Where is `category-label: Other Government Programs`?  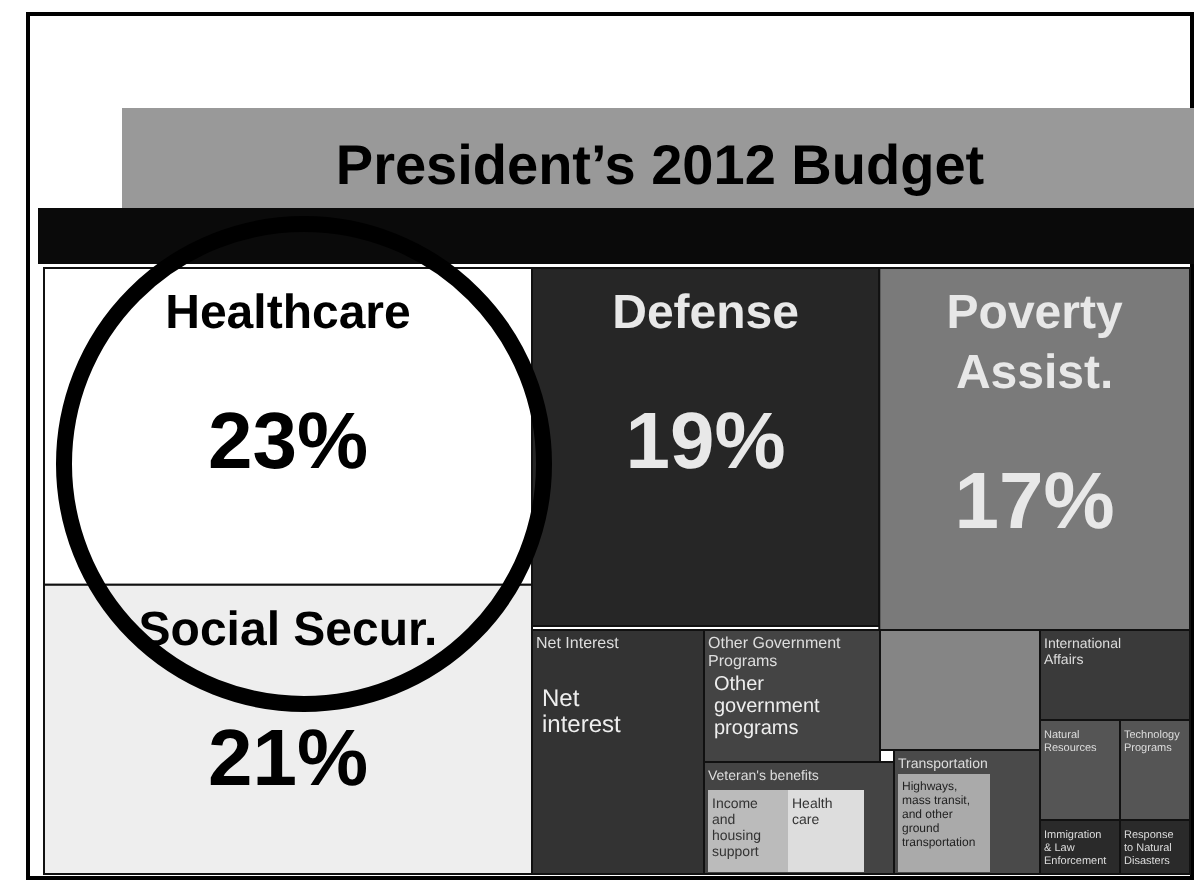
category-label: Other Government Programs is located at coordinates (775, 652).